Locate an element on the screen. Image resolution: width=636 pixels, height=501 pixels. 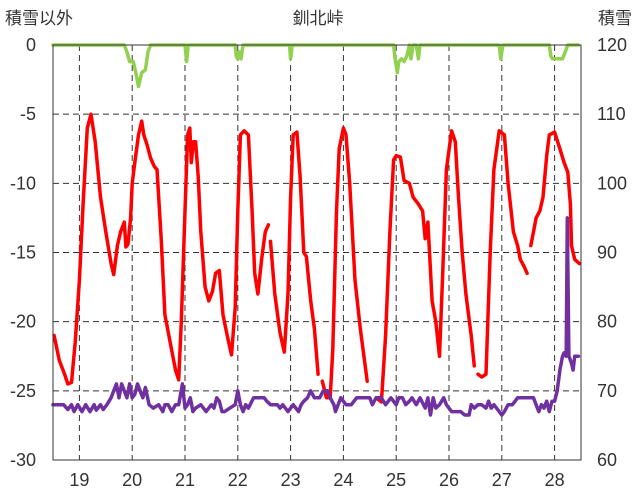
left-tick-label: -25 is located at coordinates (23, 391).